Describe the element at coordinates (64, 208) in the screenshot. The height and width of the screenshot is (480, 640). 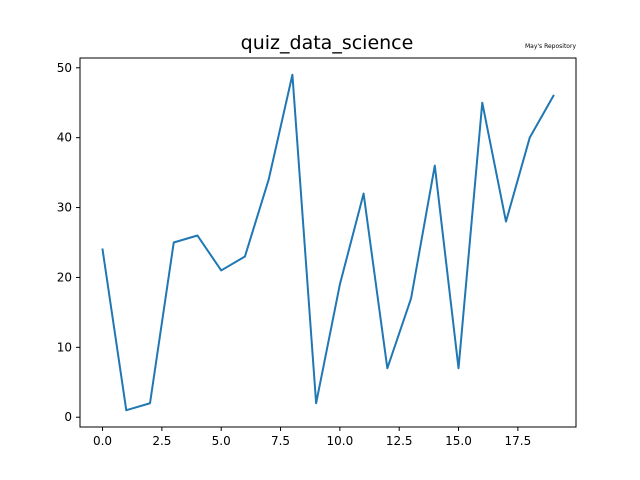
I see `y-tick-label-3: 30` at that location.